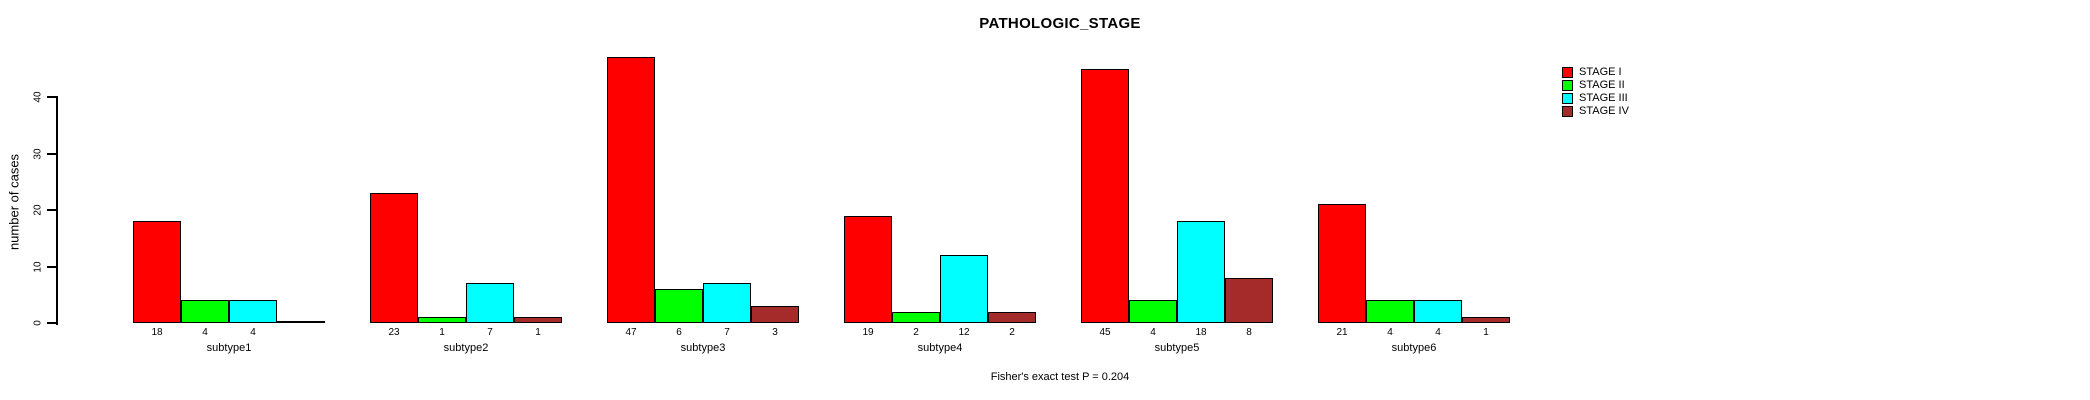  What do you see at coordinates (229, 348) in the screenshot?
I see `x-axis-category-label: subtype1` at bounding box center [229, 348].